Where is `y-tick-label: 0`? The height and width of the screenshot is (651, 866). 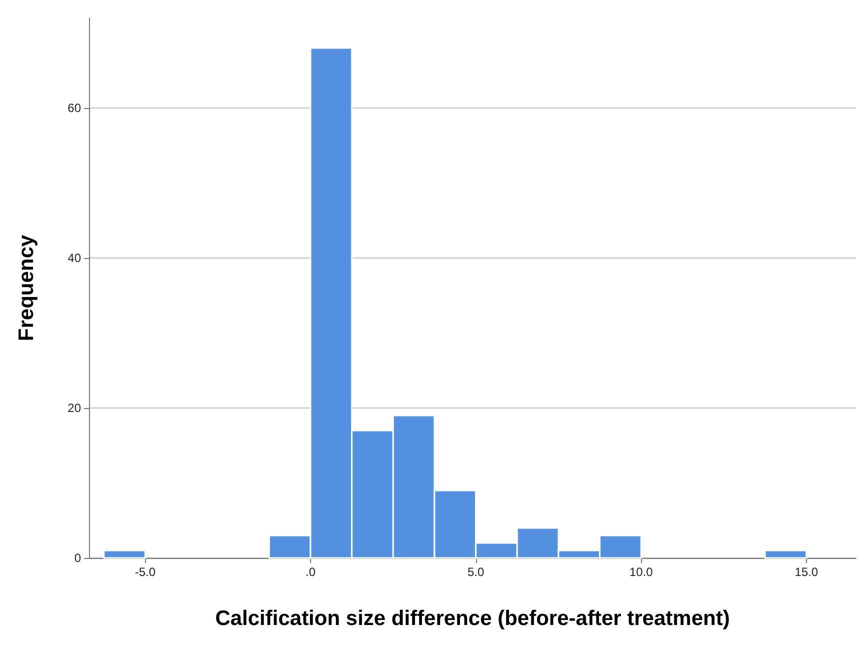
y-tick-label: 0 is located at coordinates (78, 558).